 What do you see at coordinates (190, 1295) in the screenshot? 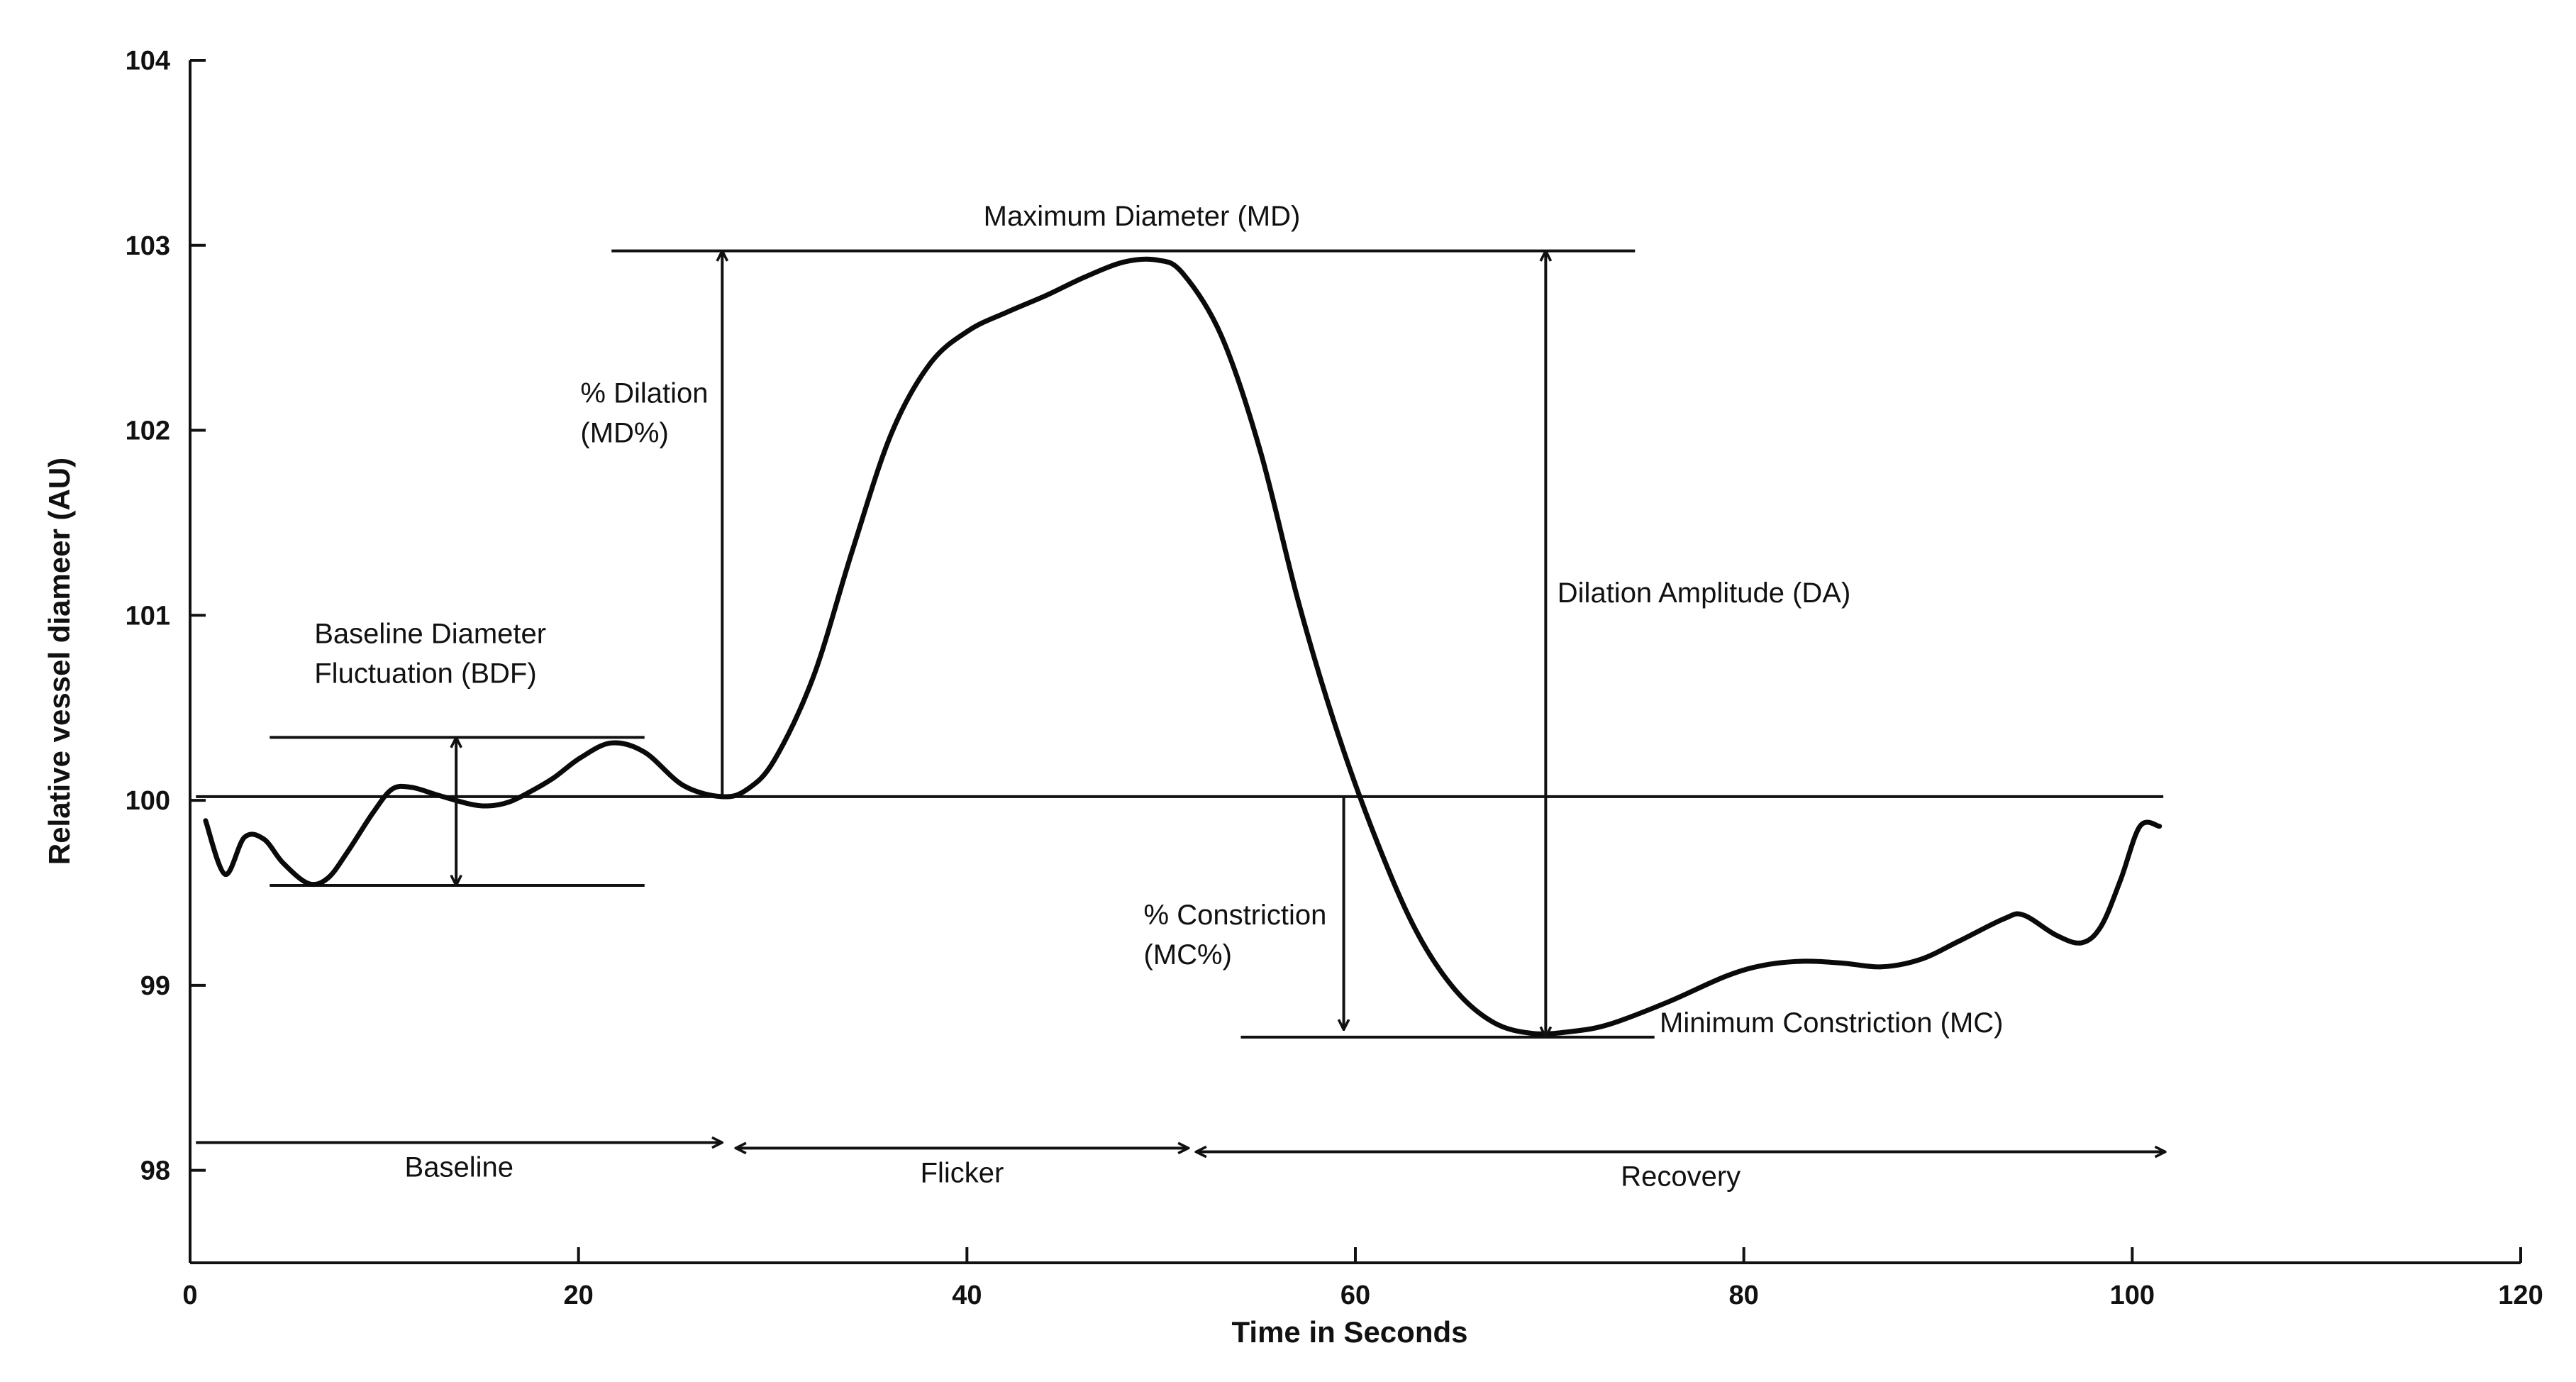
I see `x-tick-label: 0` at bounding box center [190, 1295].